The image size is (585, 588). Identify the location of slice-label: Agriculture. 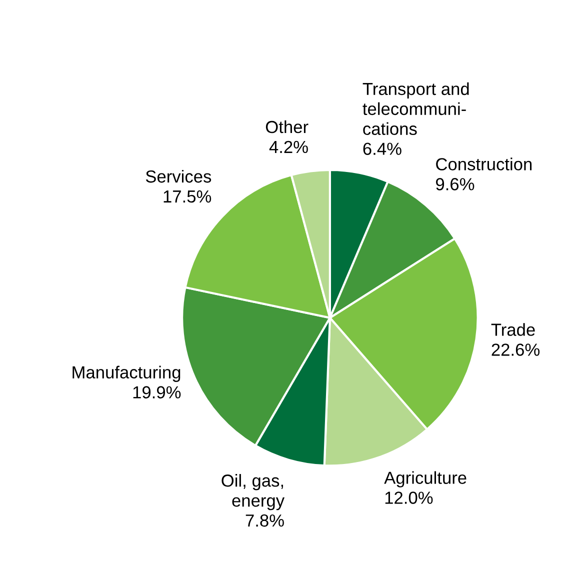
(425, 479).